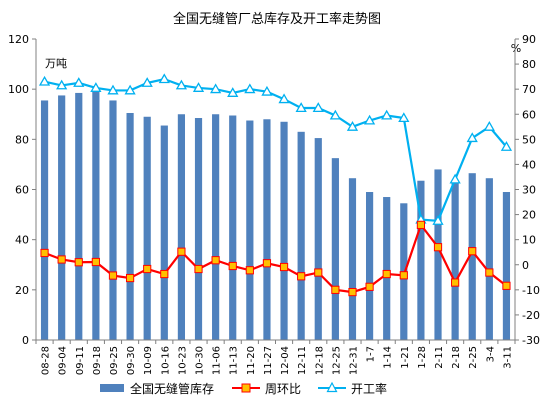 Image resolution: width=554 pixels, height=414 pixels. What do you see at coordinates (22, 240) in the screenshot?
I see `left-tick-label: 40` at bounding box center [22, 240].